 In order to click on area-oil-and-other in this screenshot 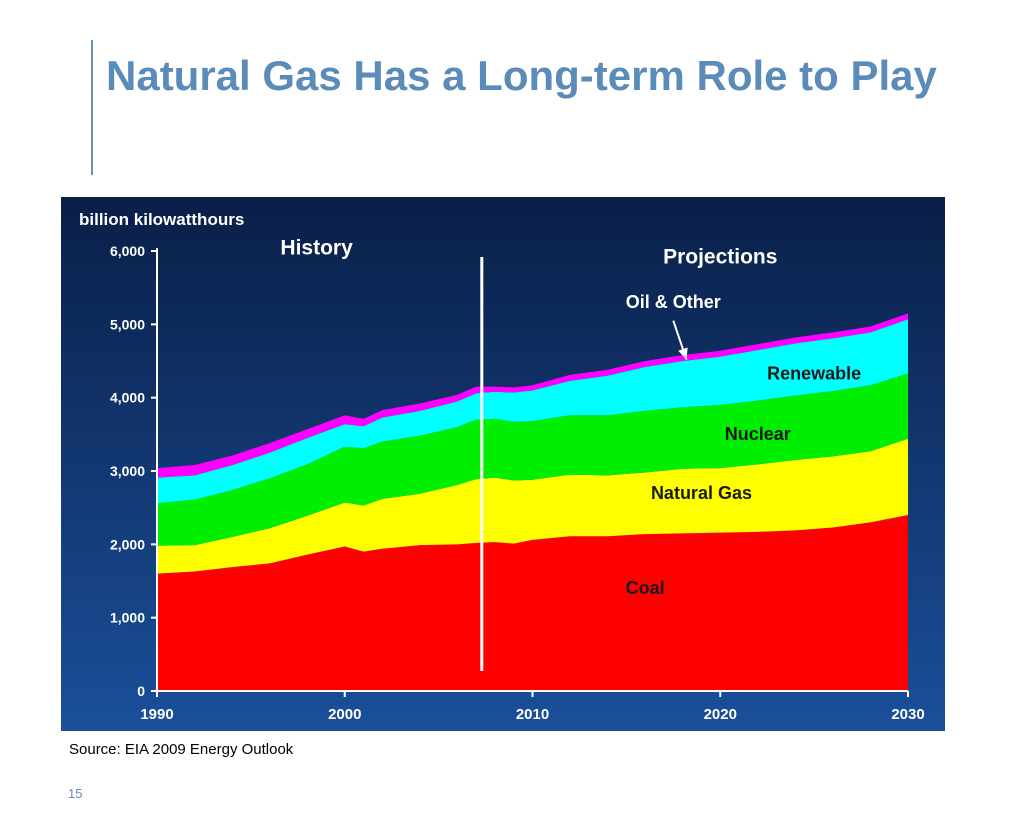, I will do `click(532, 395)`.